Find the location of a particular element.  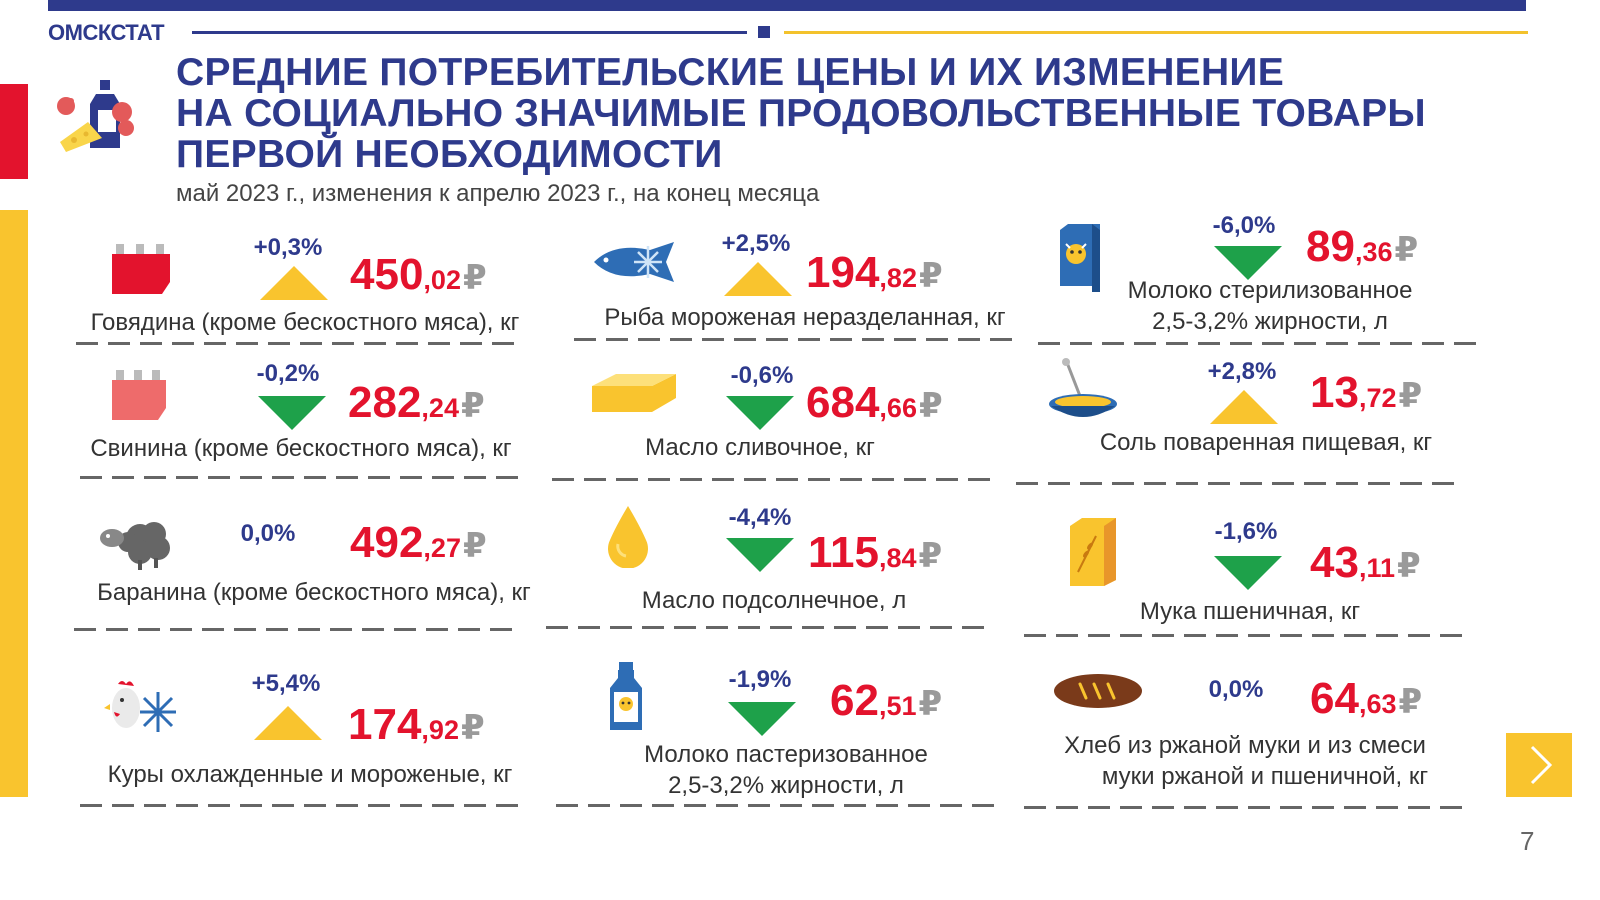

page-number: 7 is located at coordinates (1527, 841).